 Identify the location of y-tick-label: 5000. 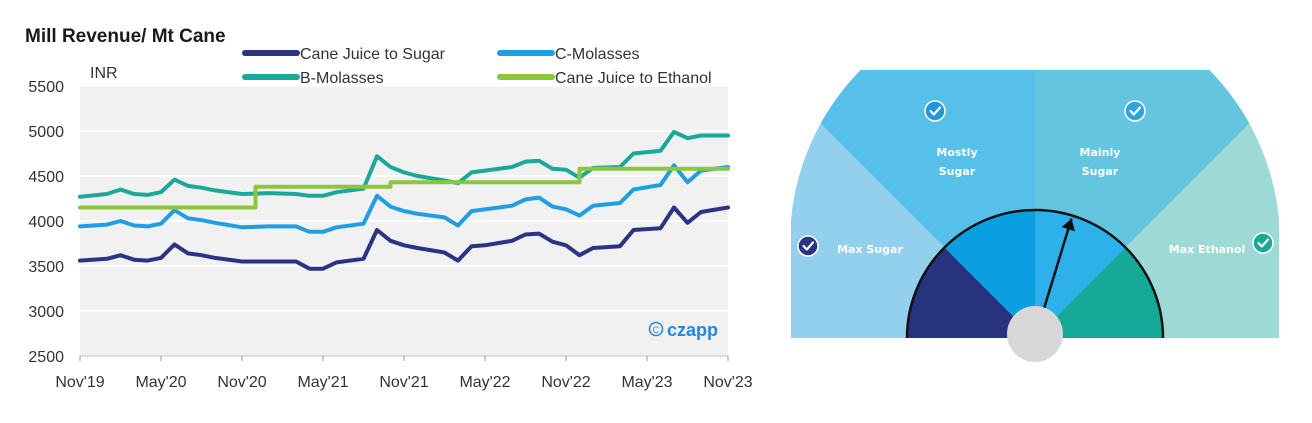
(46, 132).